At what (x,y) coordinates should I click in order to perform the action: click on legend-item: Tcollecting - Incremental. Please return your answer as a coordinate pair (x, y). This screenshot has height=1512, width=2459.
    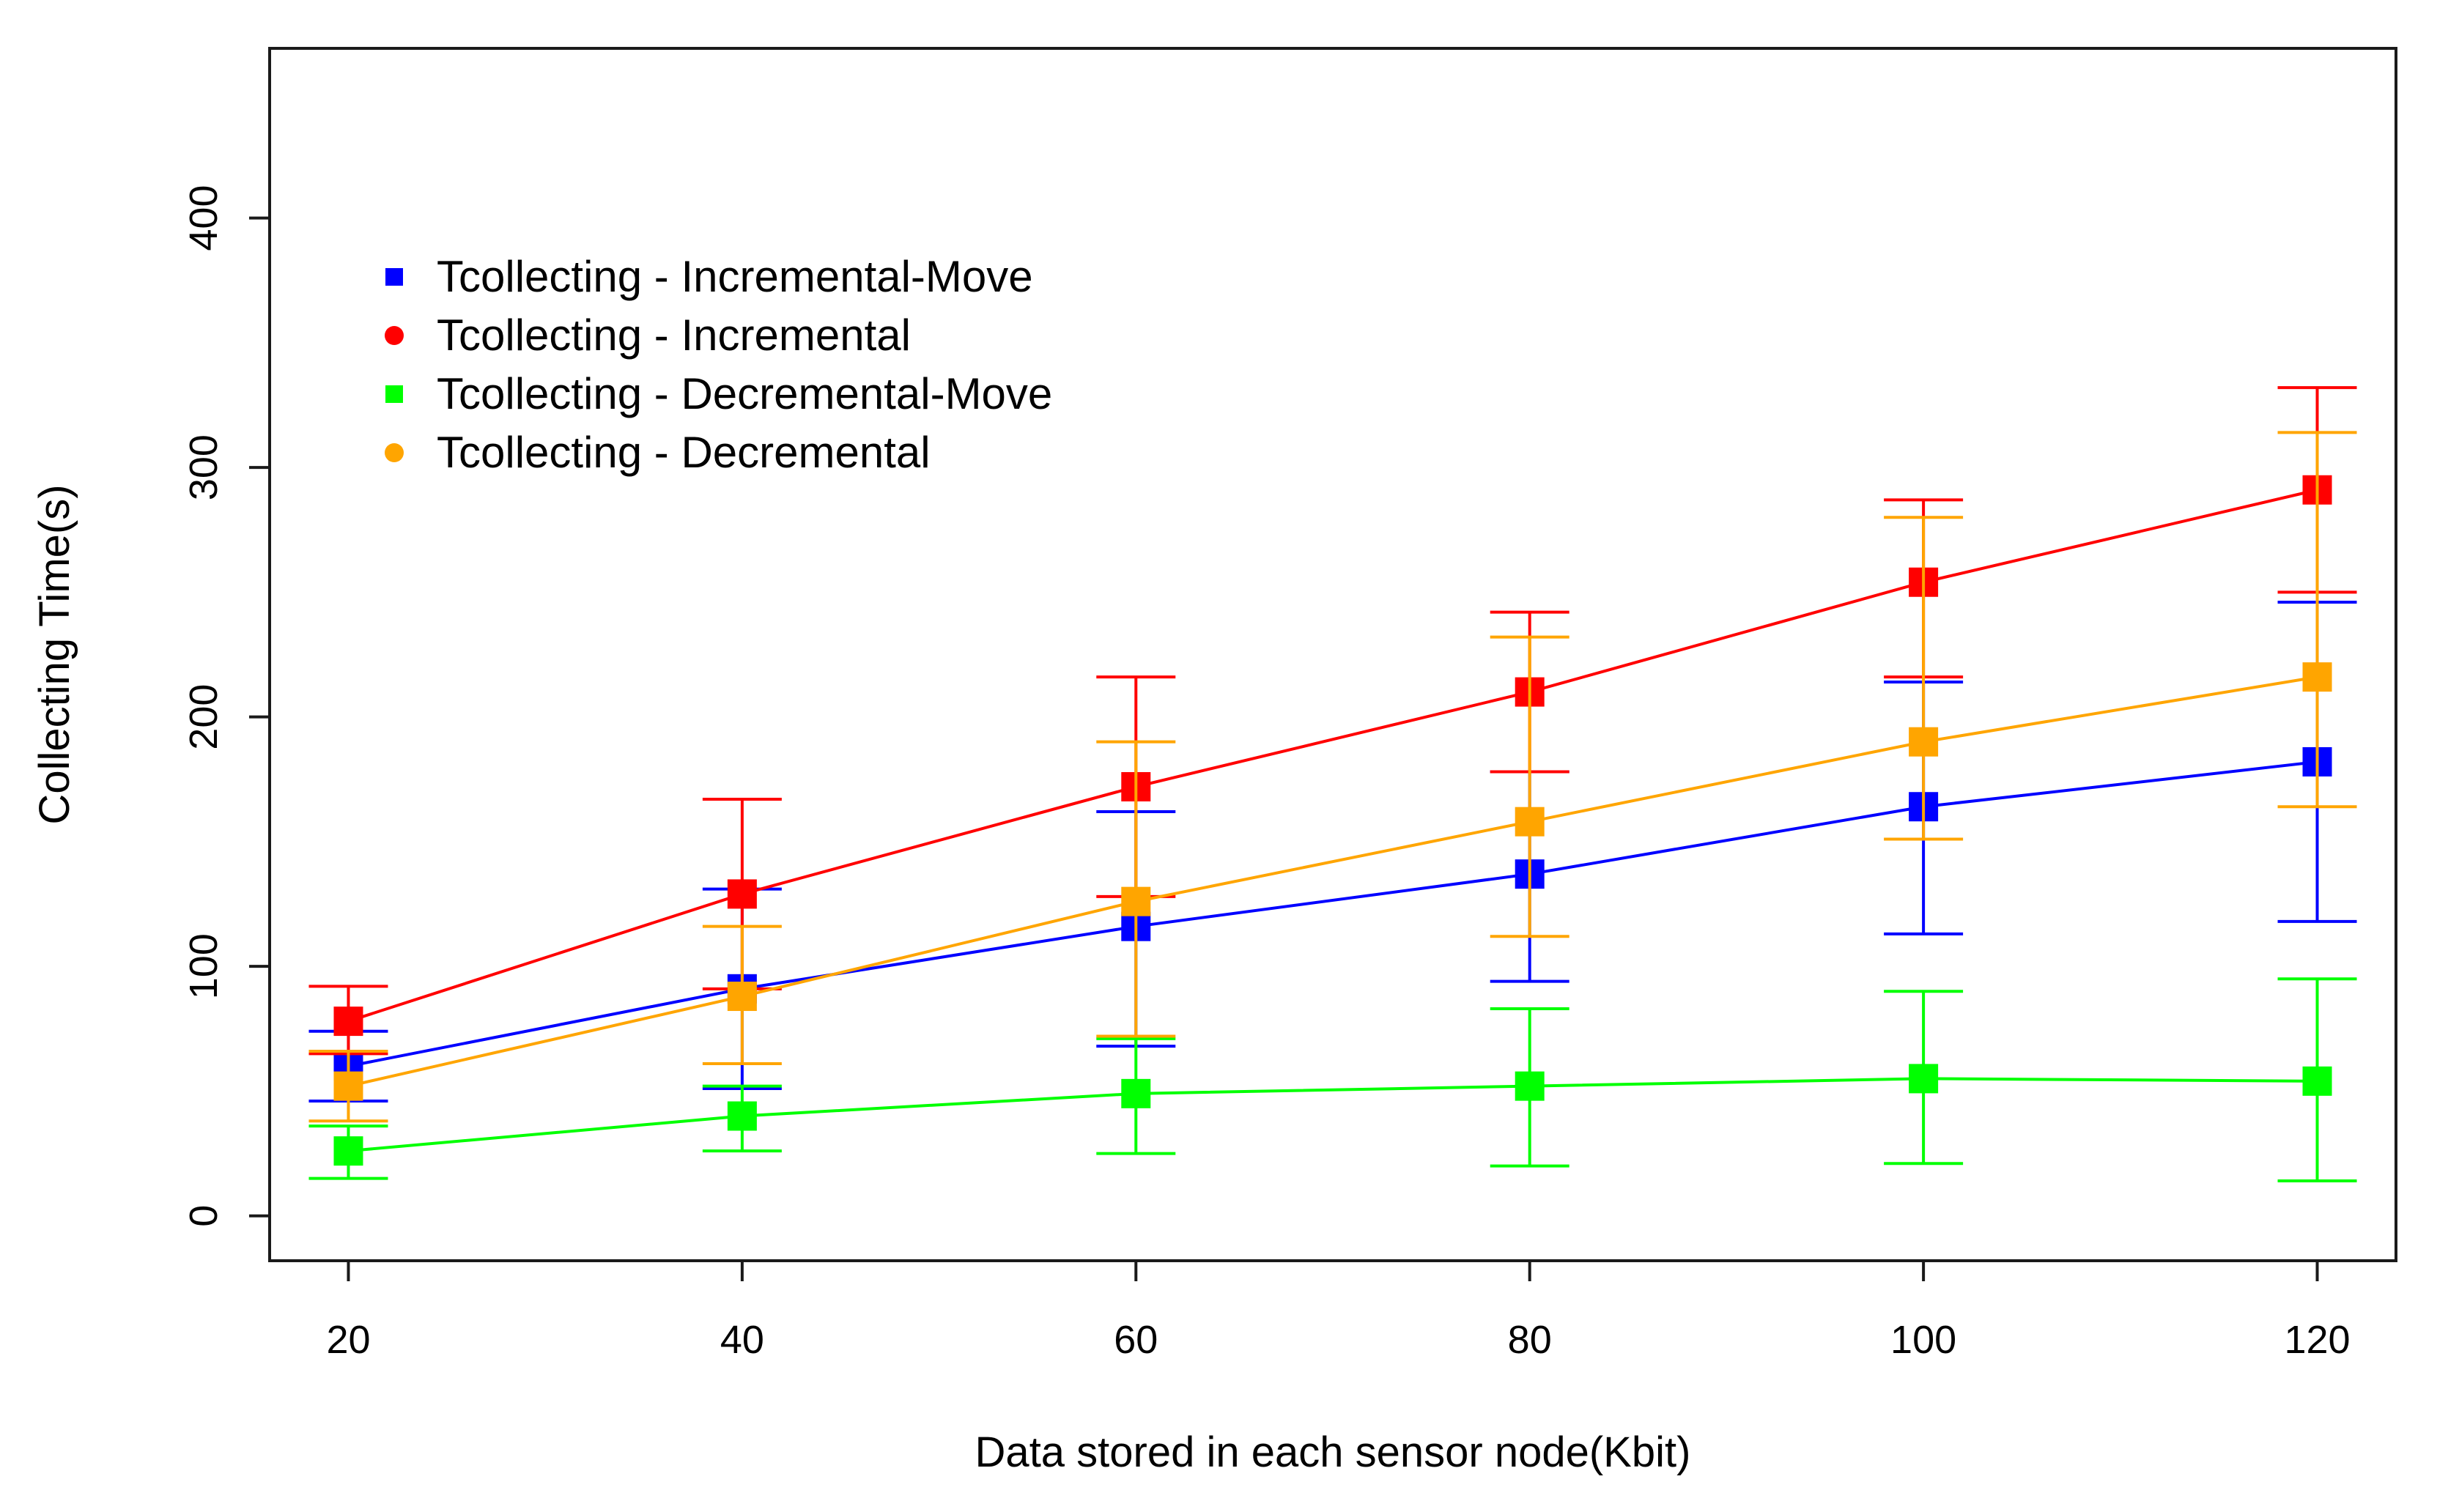
    Looking at the image, I should click on (648, 335).